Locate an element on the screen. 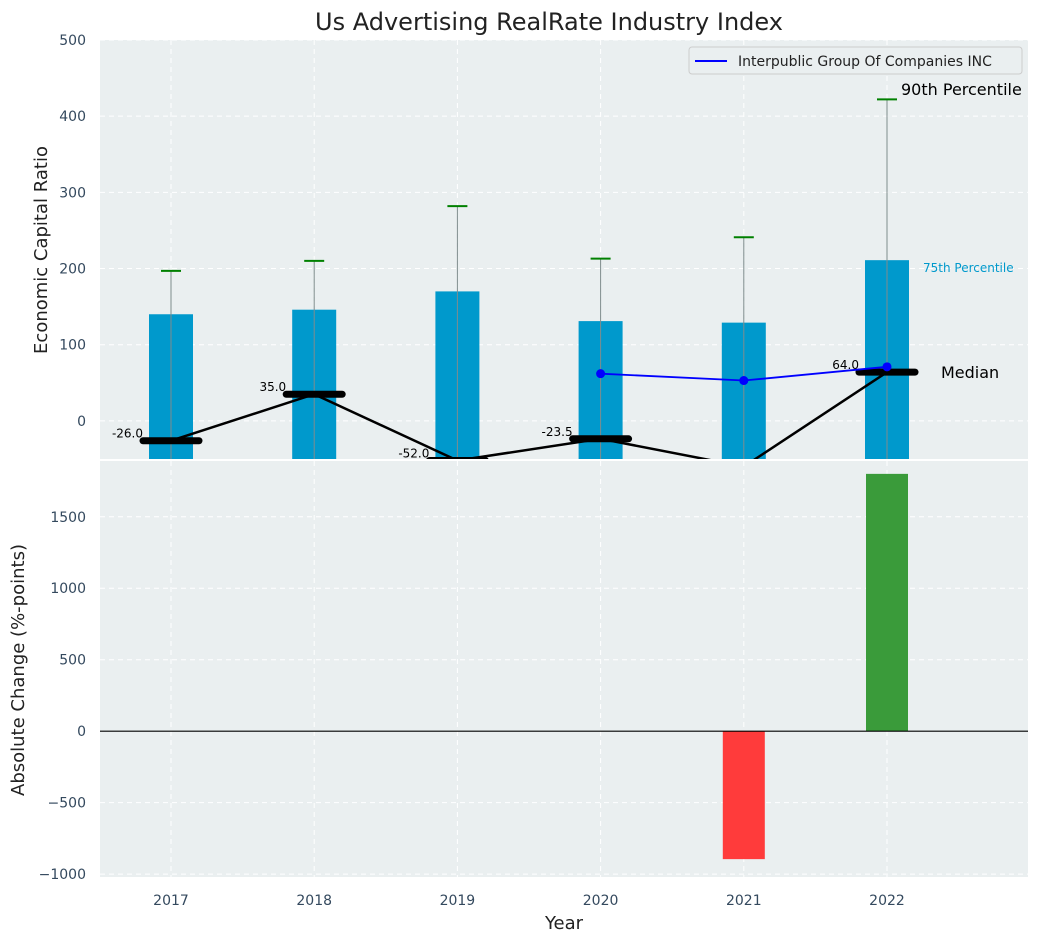  top-y-tick-100: 100 is located at coordinates (72, 346).